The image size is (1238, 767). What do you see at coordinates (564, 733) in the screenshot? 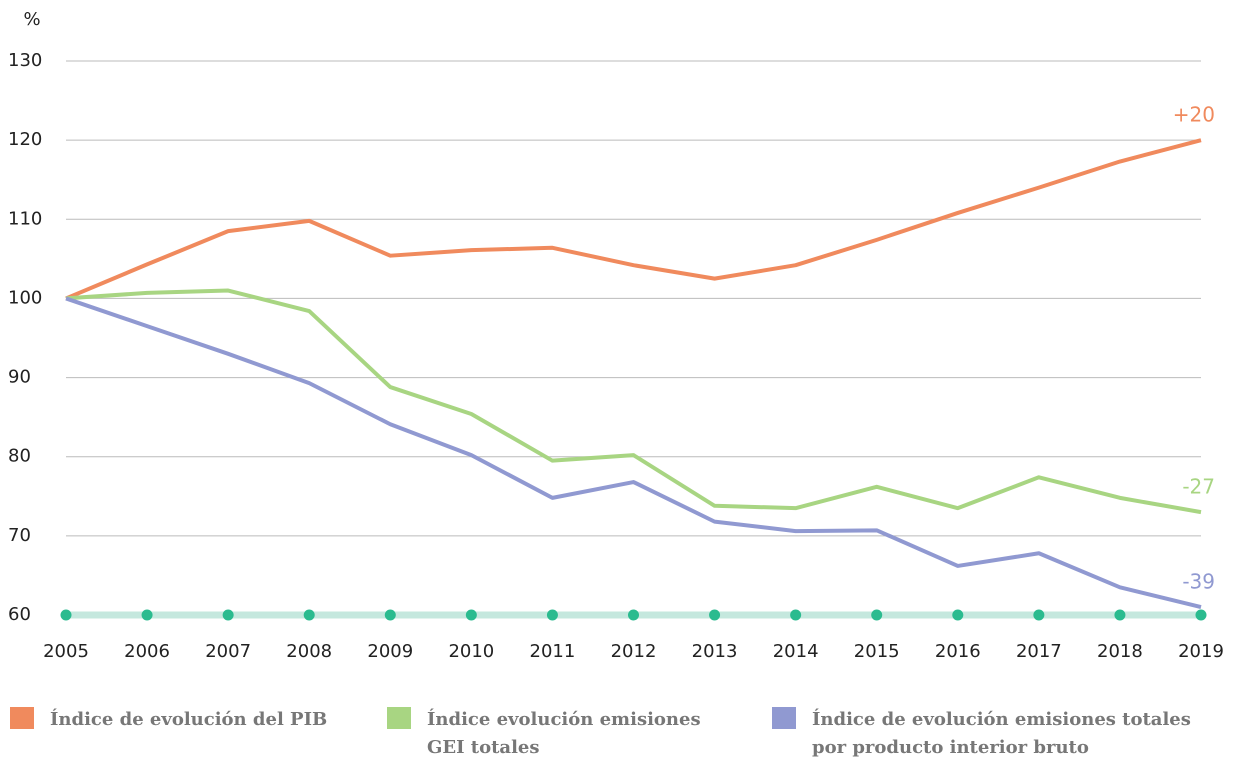
I see `legend-label: Índice evolución emisiones GEI totales` at bounding box center [564, 733].